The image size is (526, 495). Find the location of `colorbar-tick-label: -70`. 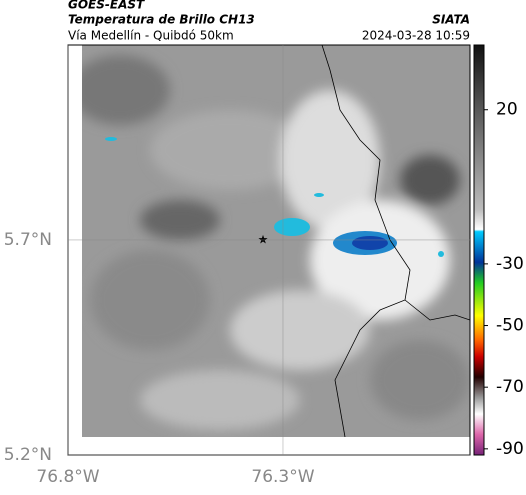

colorbar-tick-label: -70 is located at coordinates (510, 387).